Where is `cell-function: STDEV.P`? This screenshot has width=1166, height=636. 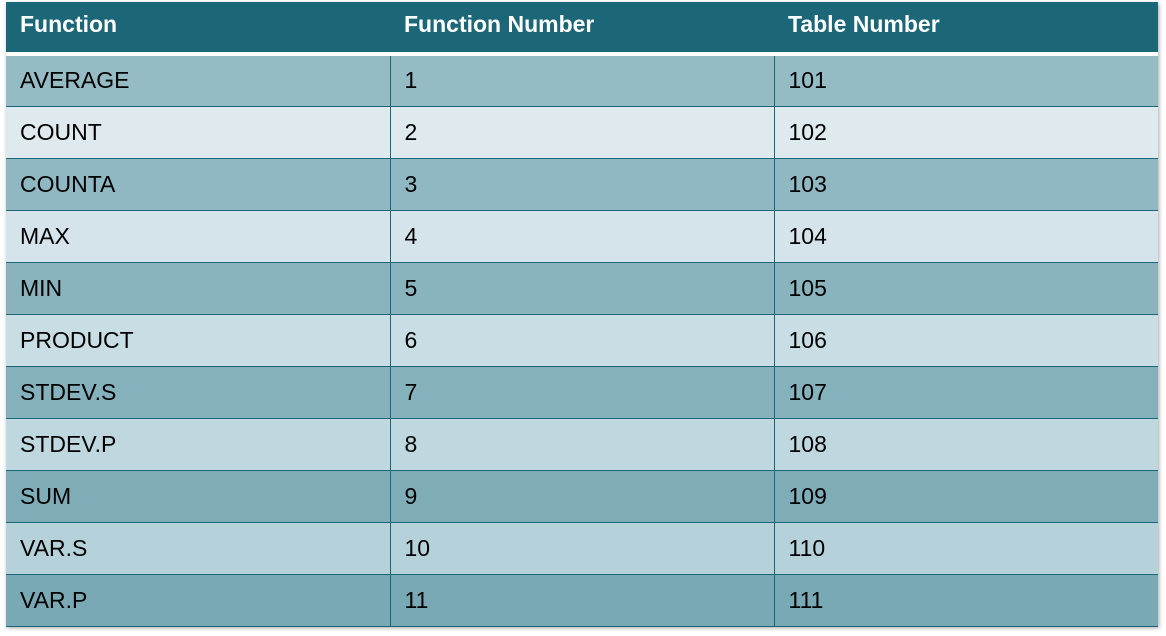
cell-function: STDEV.P is located at coordinates (198, 444).